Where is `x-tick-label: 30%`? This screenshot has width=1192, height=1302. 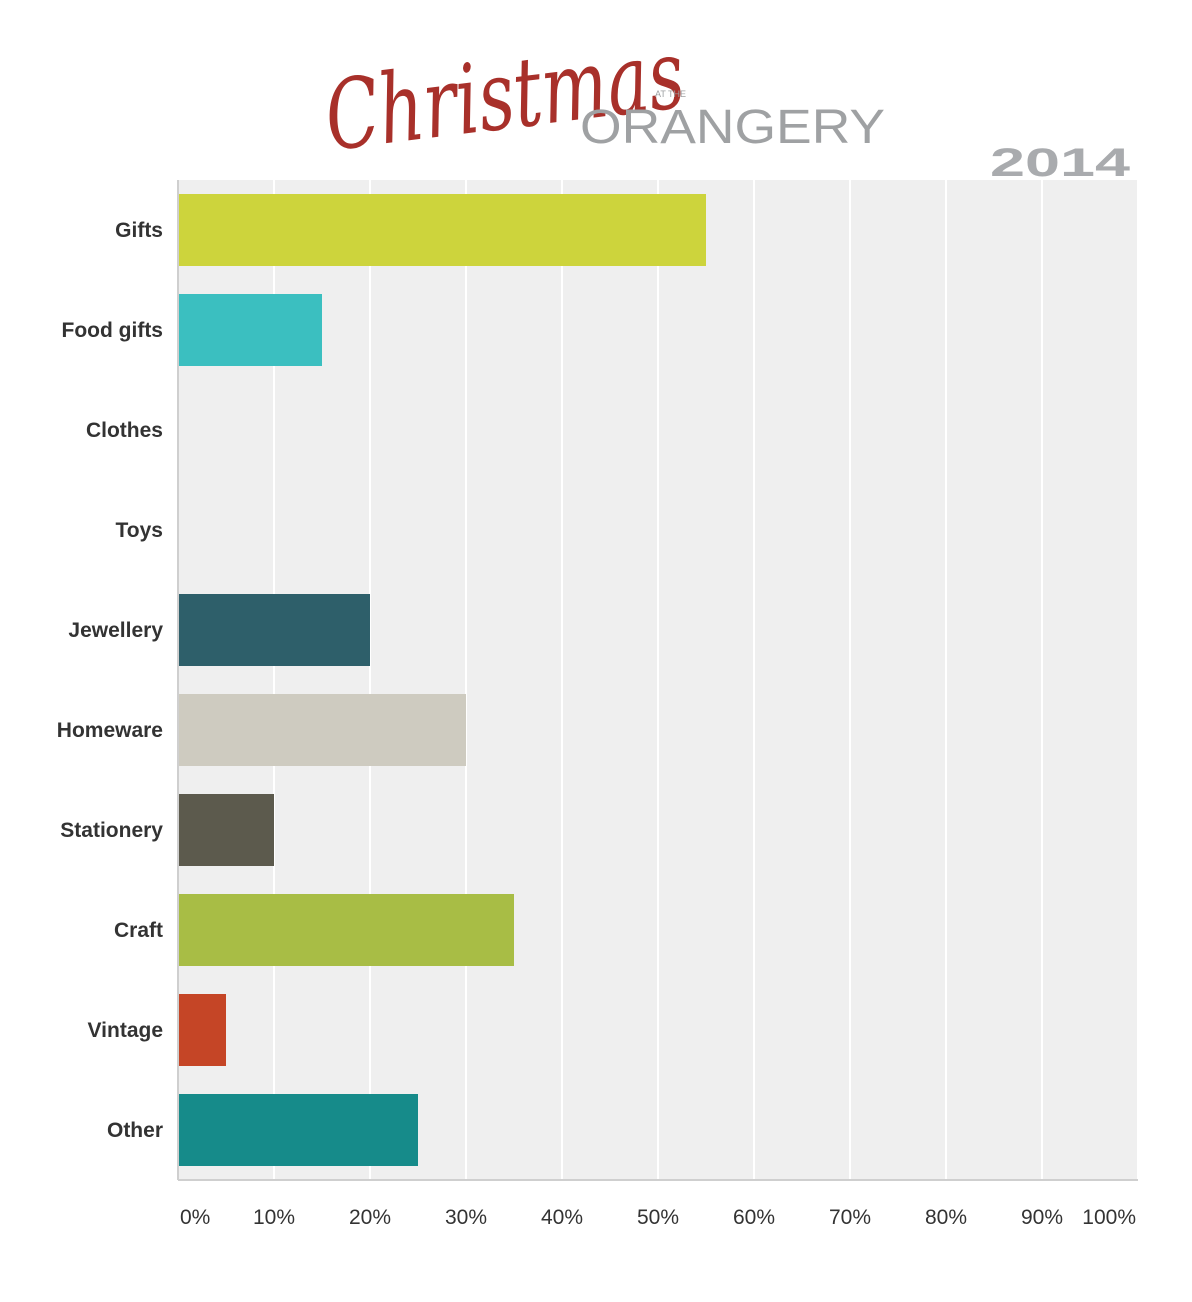
x-tick-label: 30% is located at coordinates (466, 1217).